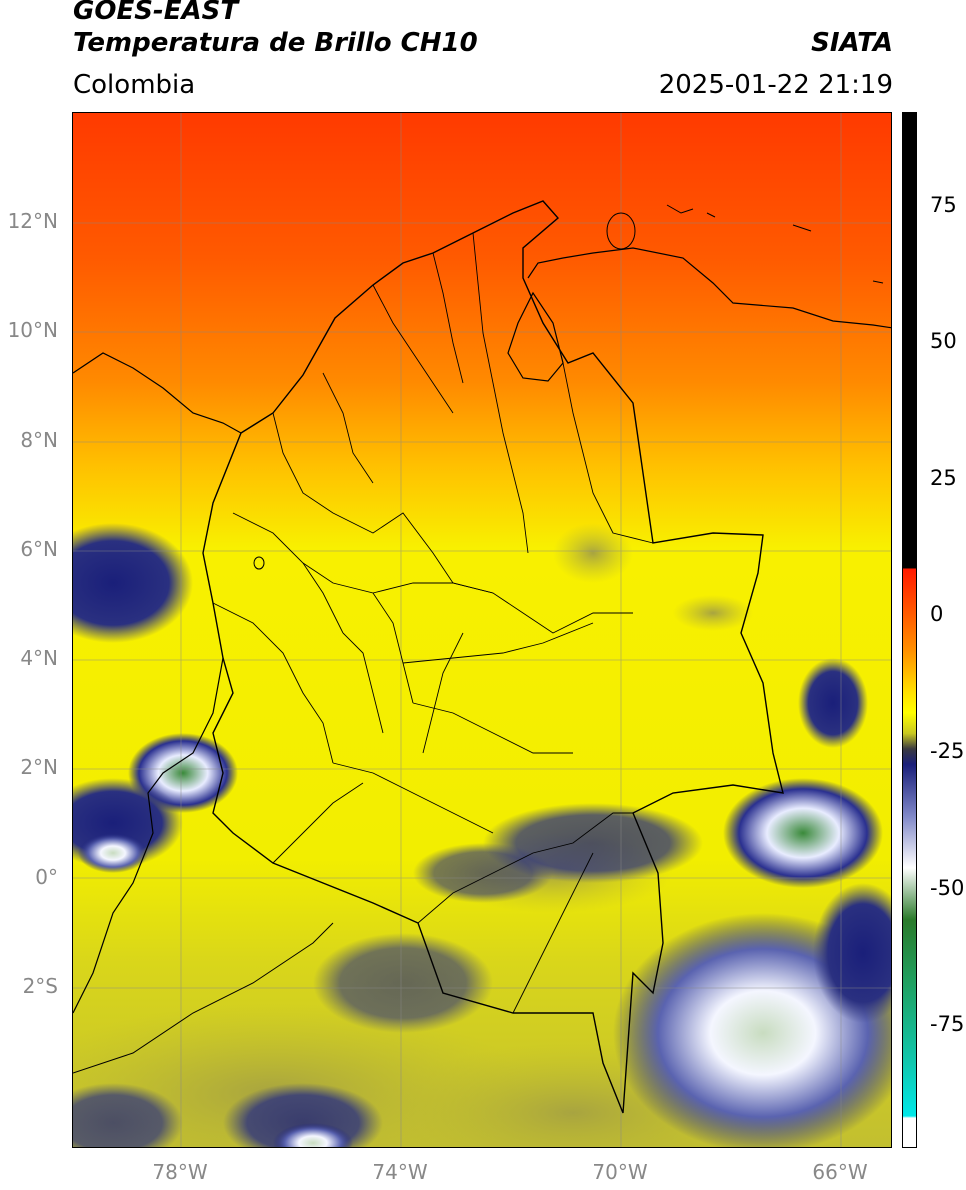  Describe the element at coordinates (937, 614) in the screenshot. I see `colorbar-label: 0` at that location.